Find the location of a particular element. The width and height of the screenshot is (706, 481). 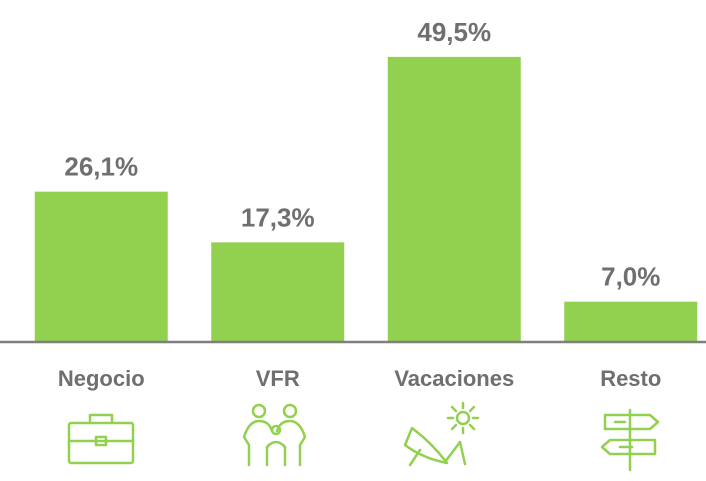

x-tick-label: Resto is located at coordinates (630, 378).